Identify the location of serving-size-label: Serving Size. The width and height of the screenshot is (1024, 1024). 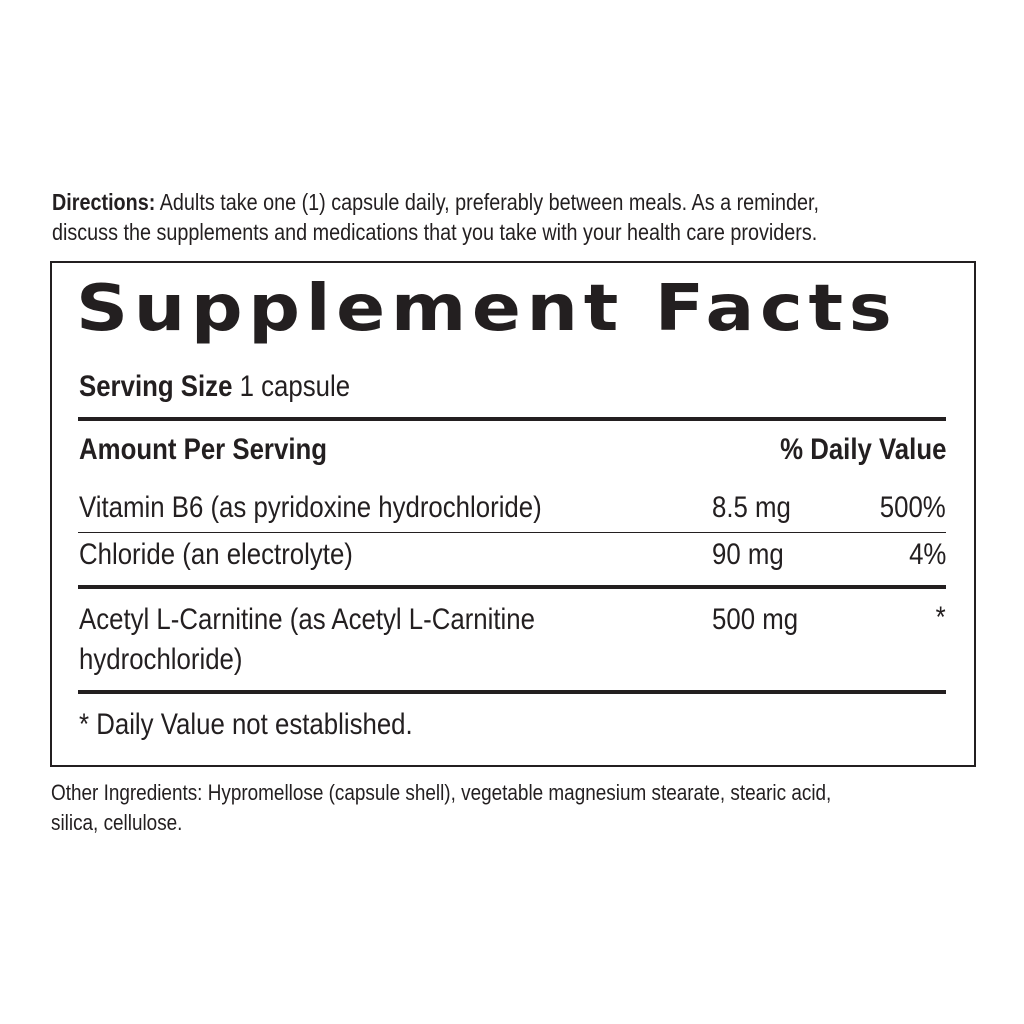
(156, 386).